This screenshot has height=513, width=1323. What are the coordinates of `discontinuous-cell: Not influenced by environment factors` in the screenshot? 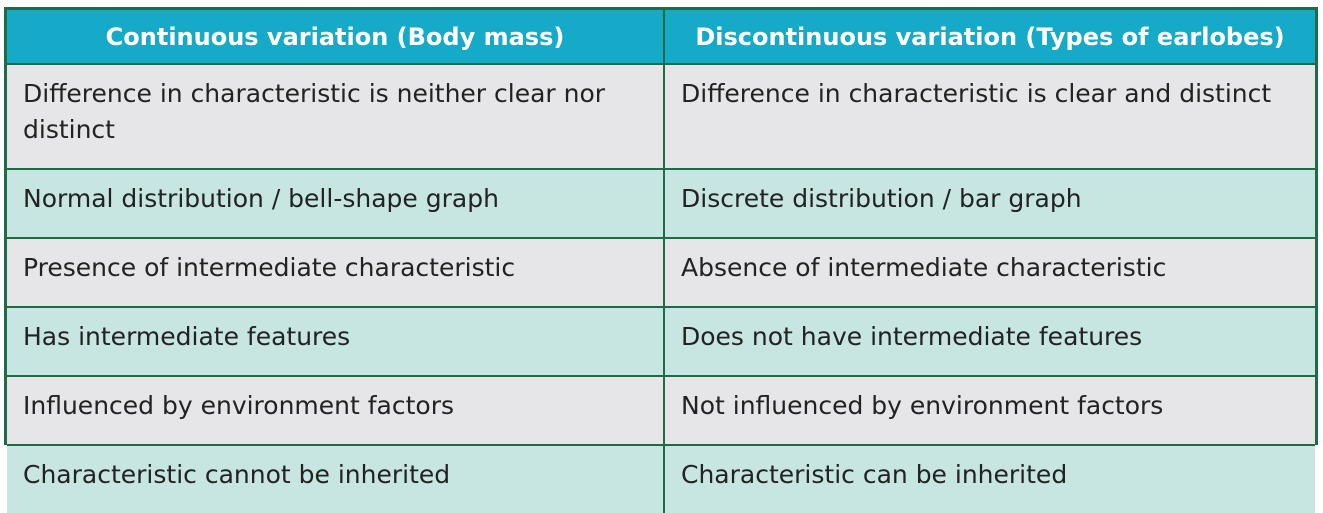 It's located at (989, 410).